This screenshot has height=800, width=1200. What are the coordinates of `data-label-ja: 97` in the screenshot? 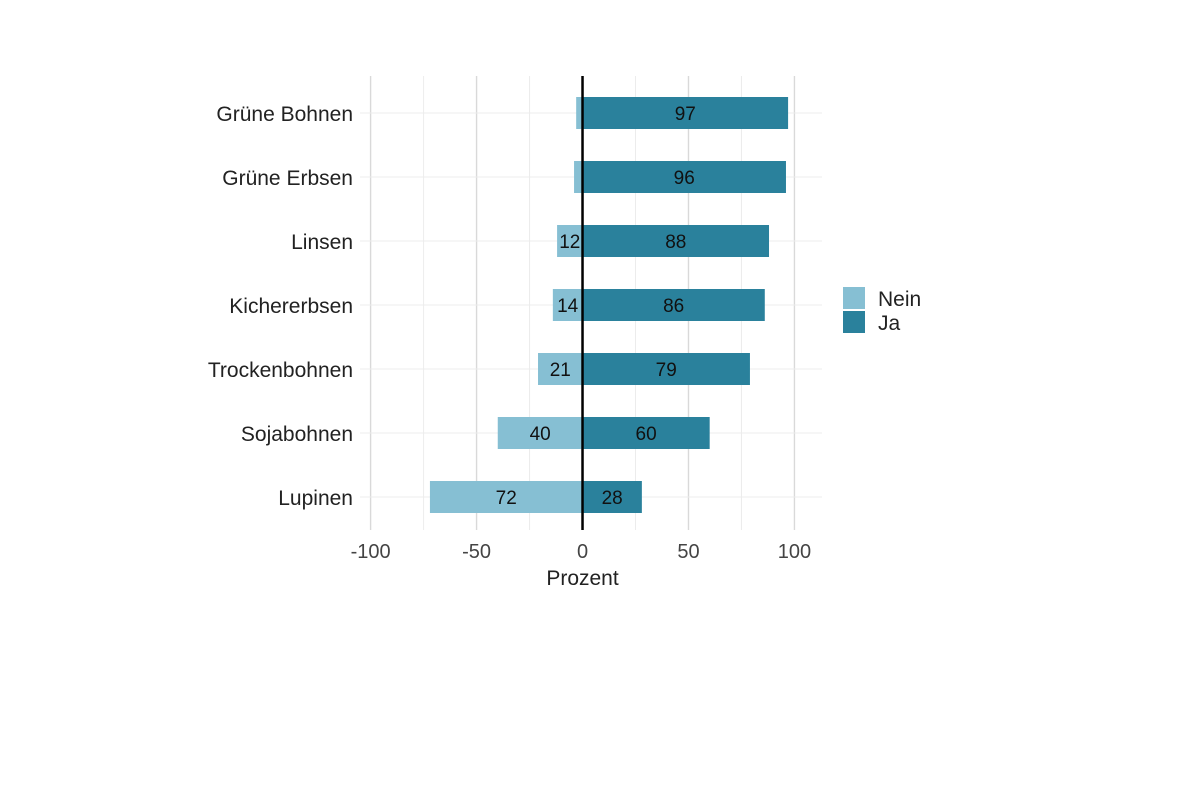 It's located at (685, 114).